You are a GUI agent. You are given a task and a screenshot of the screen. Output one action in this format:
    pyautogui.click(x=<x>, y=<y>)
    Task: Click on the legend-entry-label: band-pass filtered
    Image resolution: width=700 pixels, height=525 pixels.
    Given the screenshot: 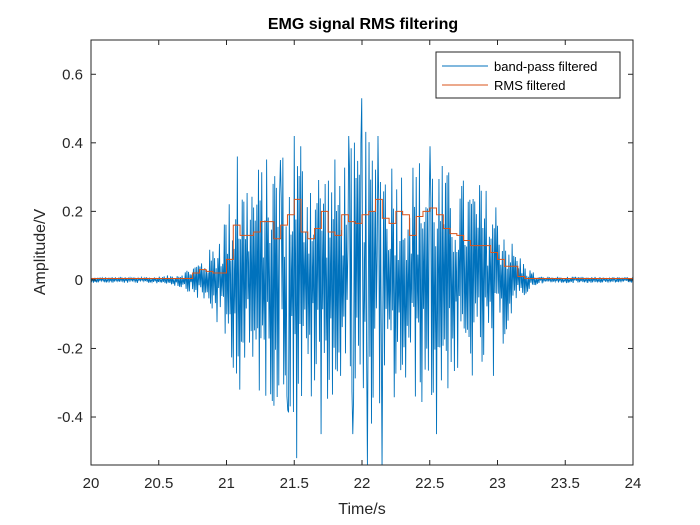 What is the action you would take?
    pyautogui.click(x=545, y=66)
    